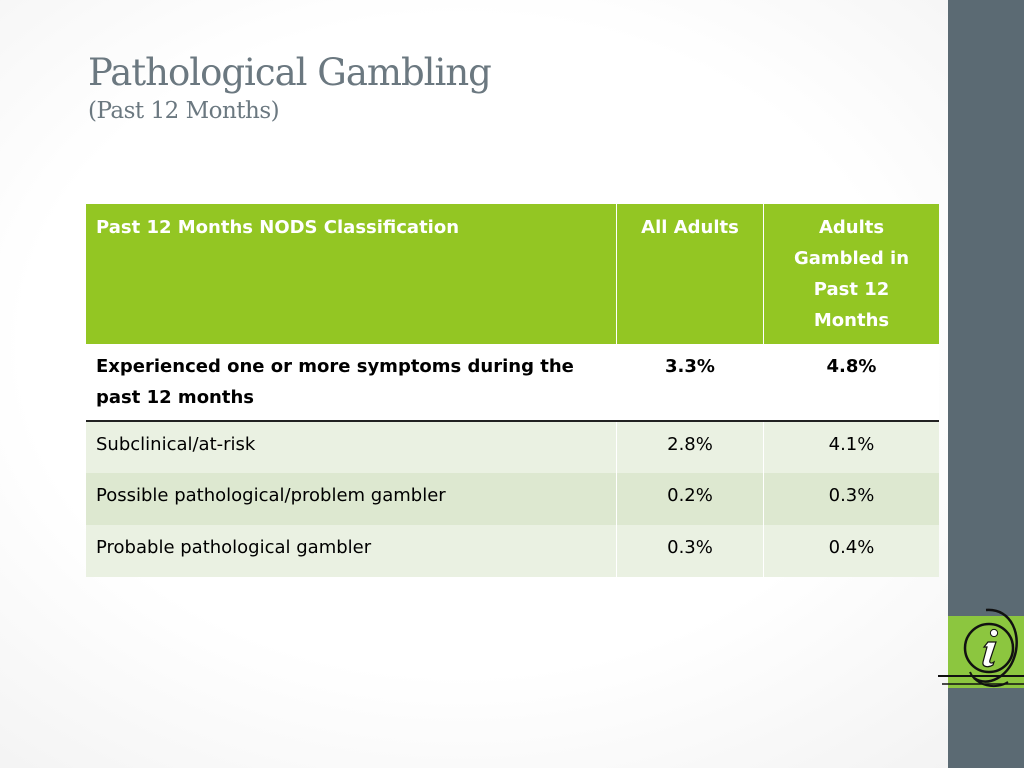  I want to click on adults-gambled-value: 0.3%, so click(851, 499).